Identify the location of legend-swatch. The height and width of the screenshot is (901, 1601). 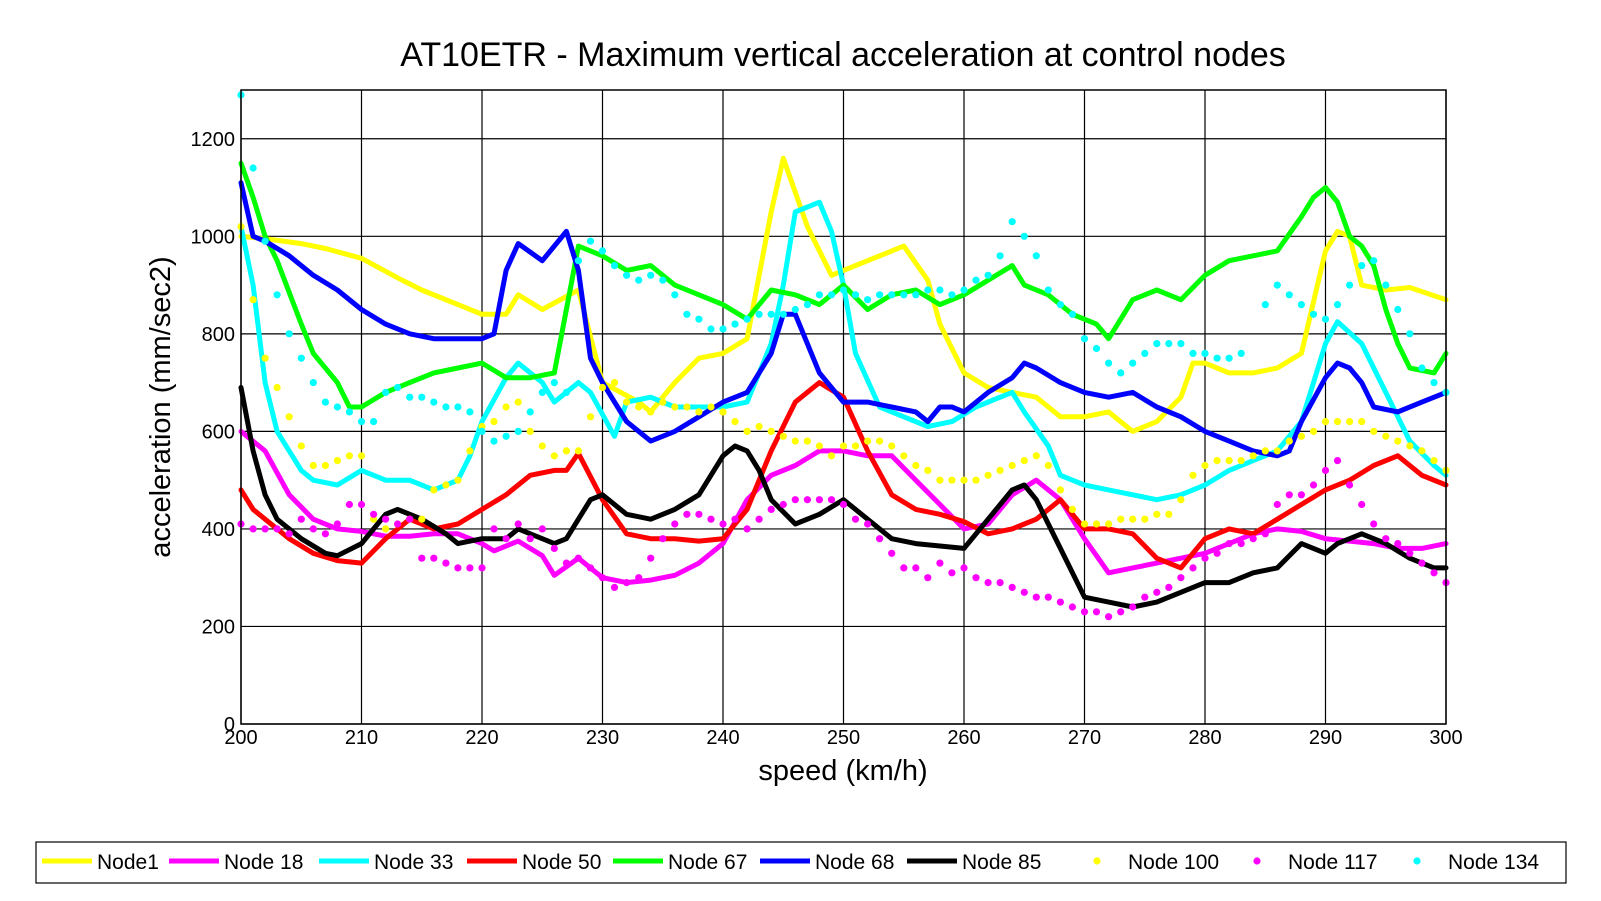
(1097, 861).